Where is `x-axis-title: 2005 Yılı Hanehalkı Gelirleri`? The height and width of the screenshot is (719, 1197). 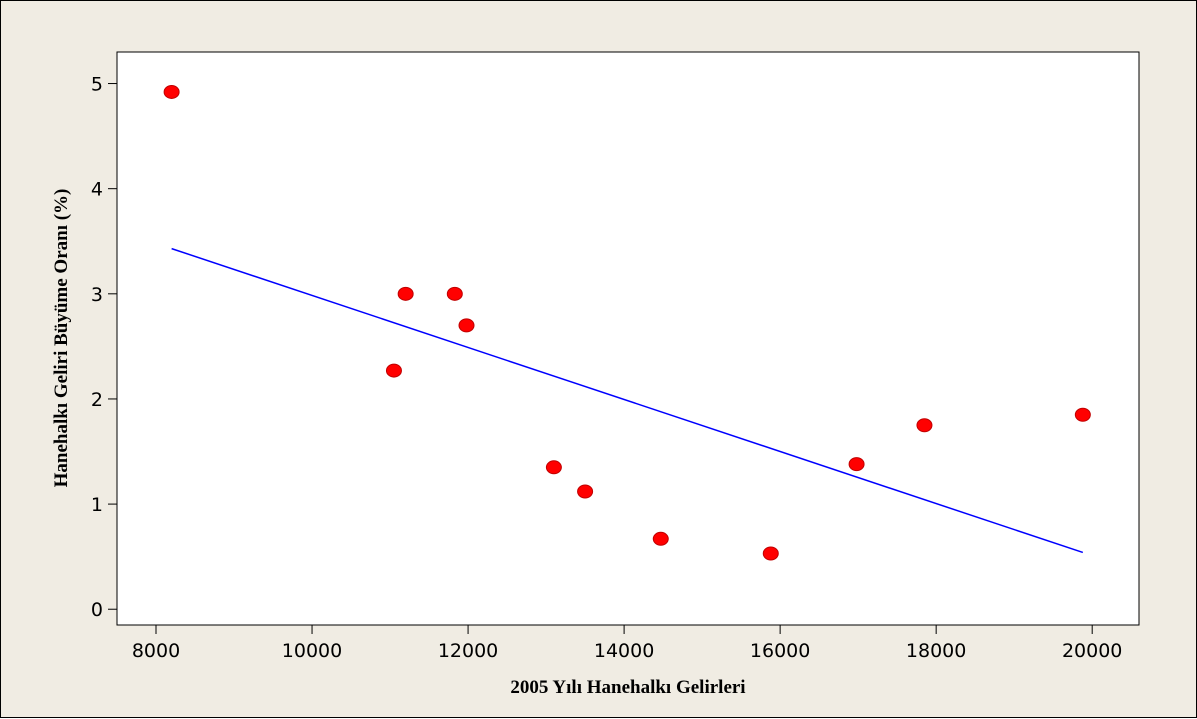
x-axis-title: 2005 Yılı Hanehalkı Gelirleri is located at coordinates (627, 687).